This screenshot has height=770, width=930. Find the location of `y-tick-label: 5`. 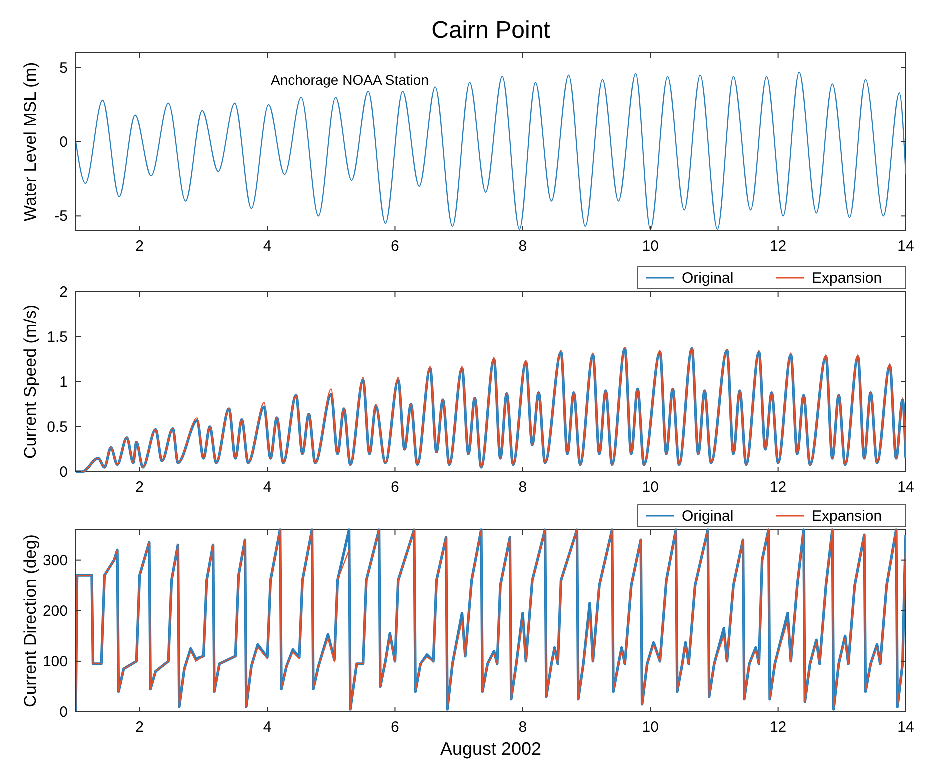

y-tick-label: 5 is located at coordinates (64, 68).